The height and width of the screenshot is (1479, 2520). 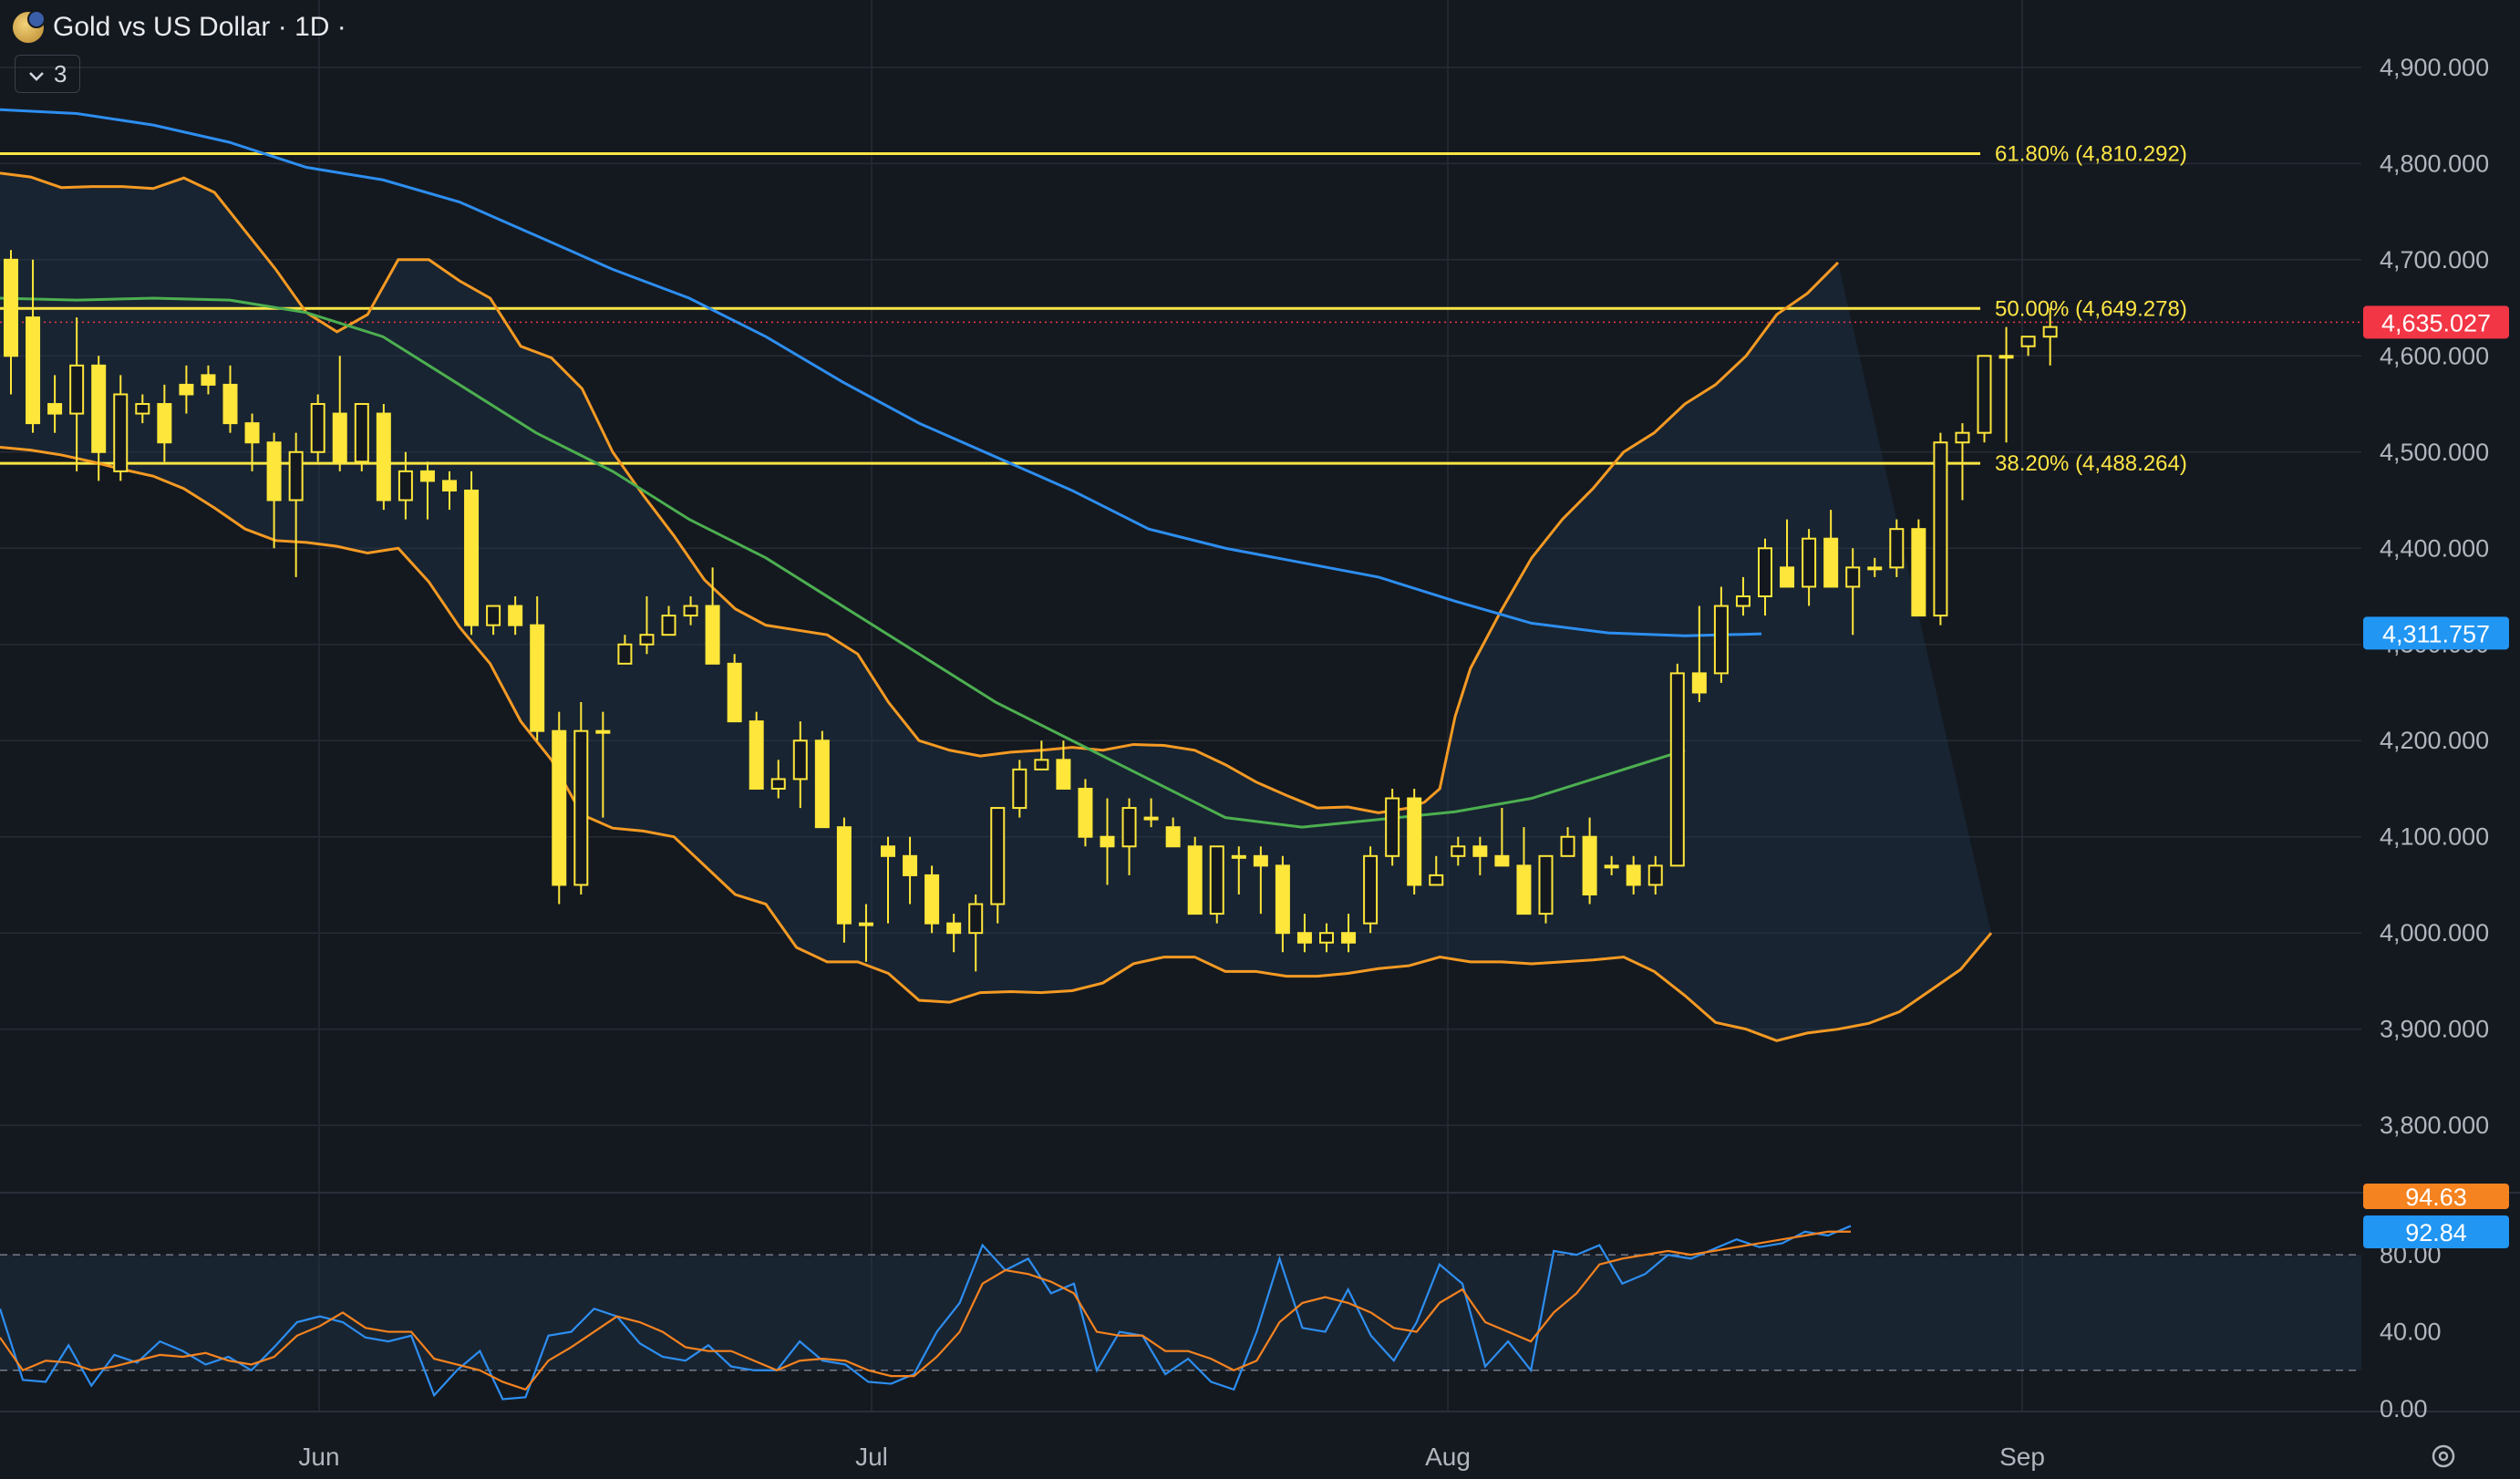 I want to click on last-price-badge-bg, so click(x=2436, y=322).